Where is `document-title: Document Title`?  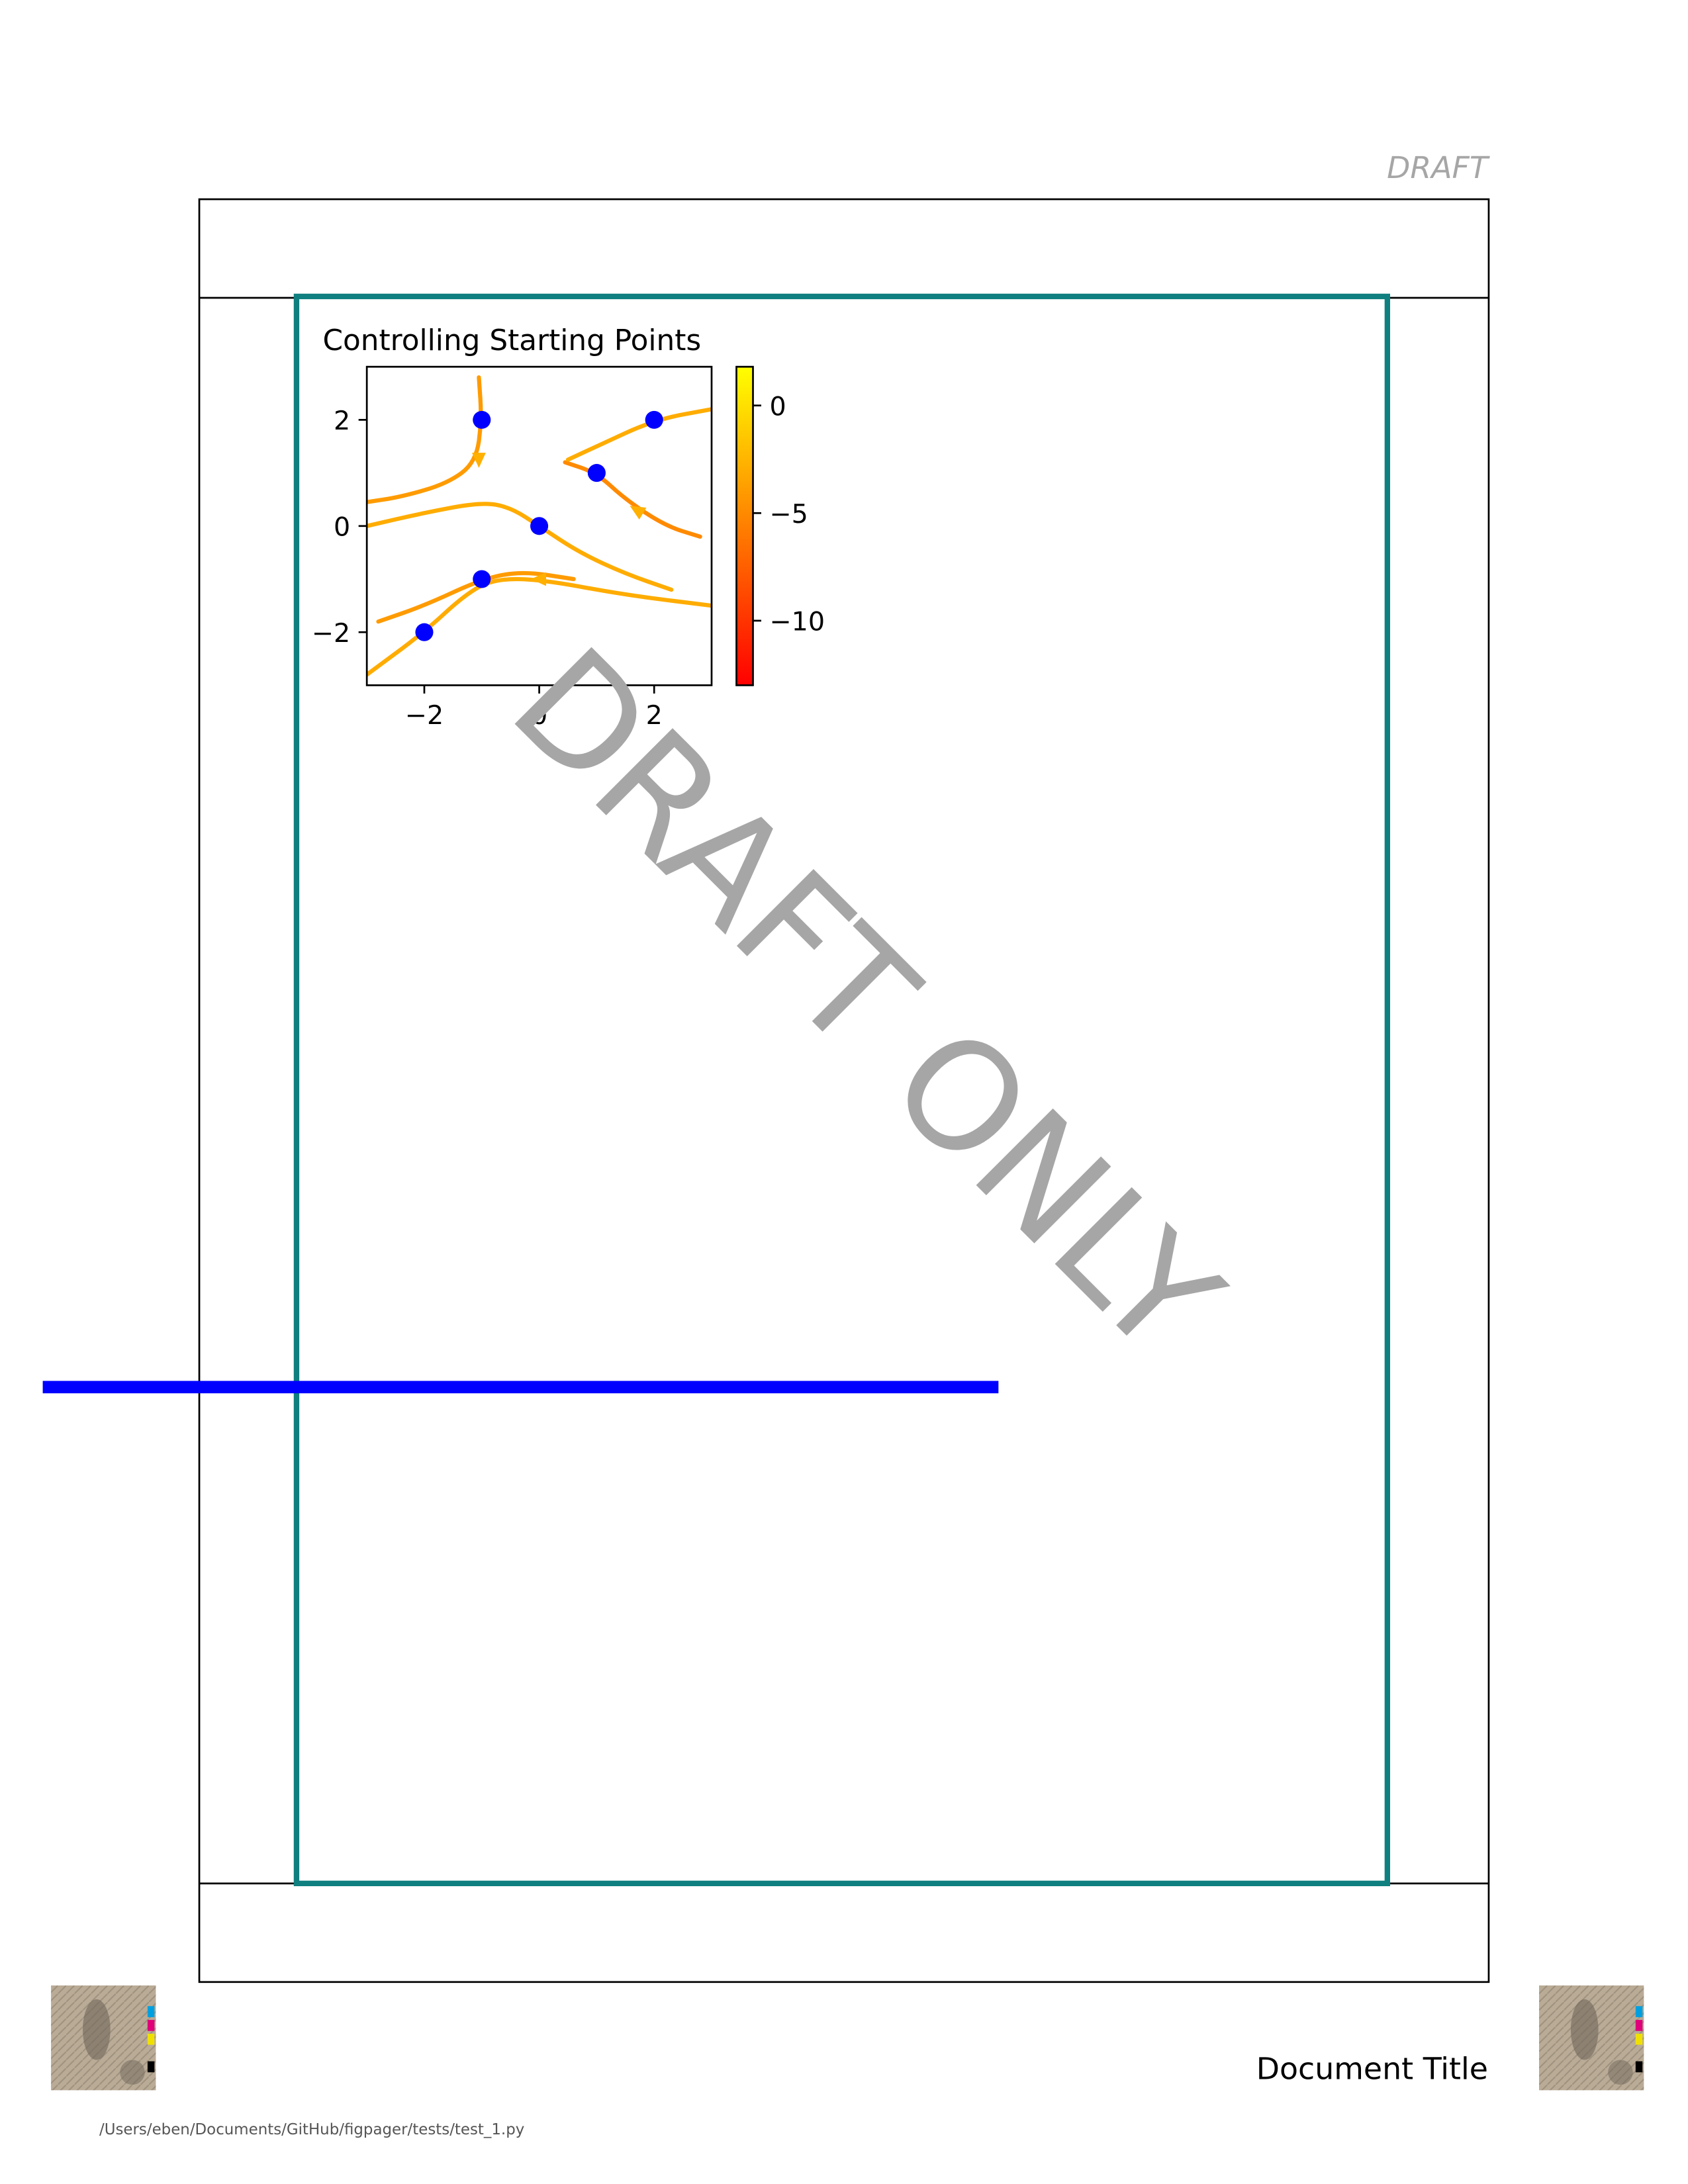 document-title: Document Title is located at coordinates (1372, 2069).